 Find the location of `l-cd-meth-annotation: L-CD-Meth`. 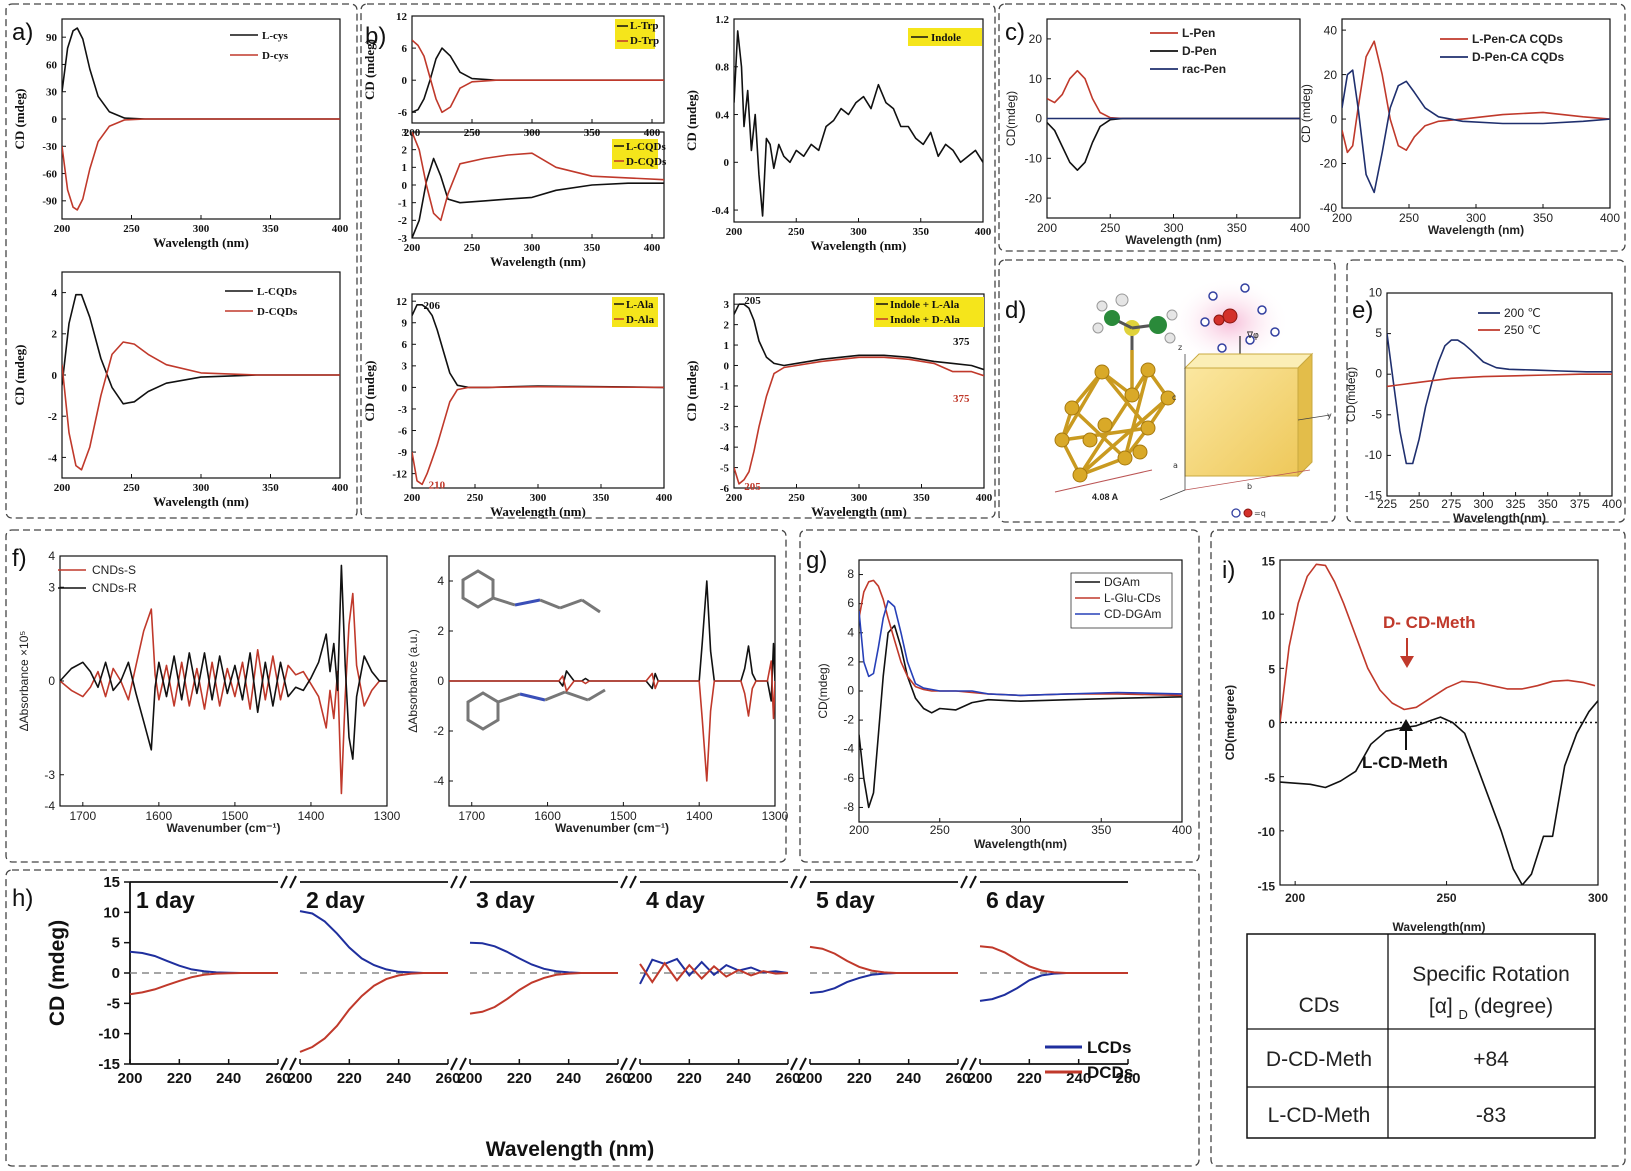

l-cd-meth-annotation: L-CD-Meth is located at coordinates (1405, 762).